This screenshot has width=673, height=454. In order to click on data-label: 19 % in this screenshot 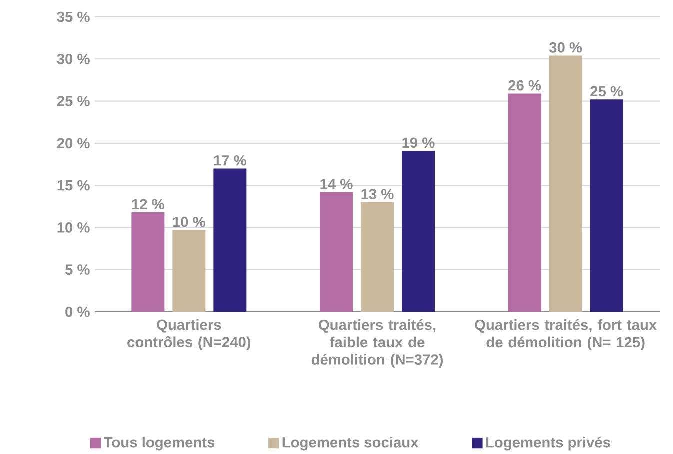, I will do `click(418, 143)`.